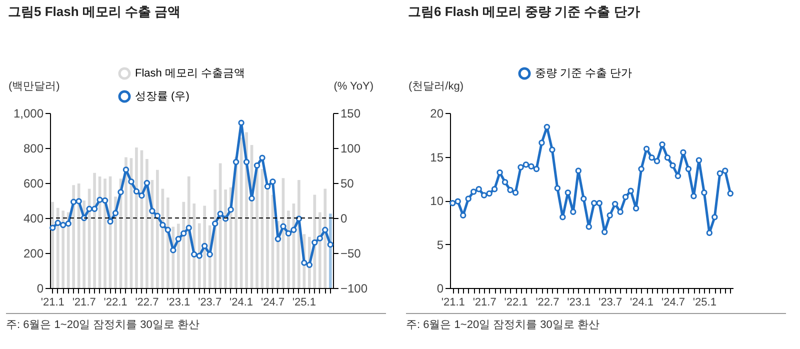 The width and height of the screenshot is (800, 349). I want to click on y2-axis-title: (% YoY), so click(354, 86).